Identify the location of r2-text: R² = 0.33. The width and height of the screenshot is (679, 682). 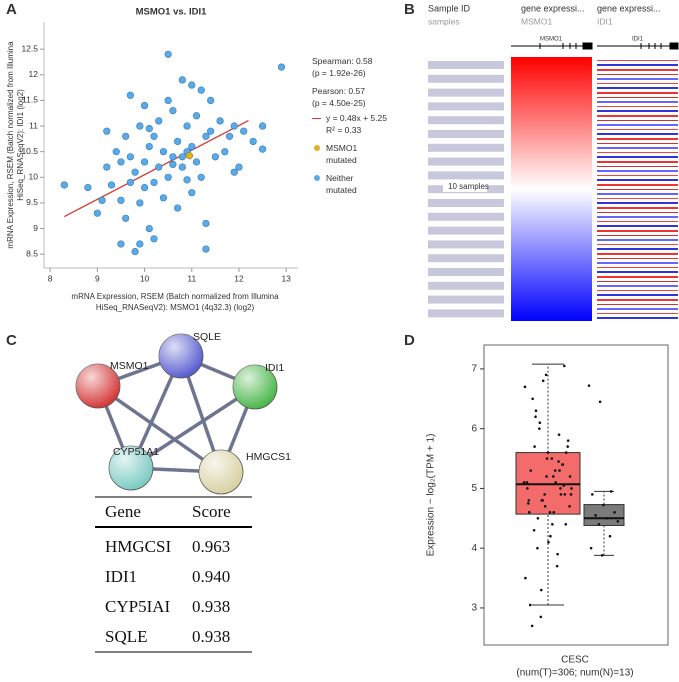
(344, 130).